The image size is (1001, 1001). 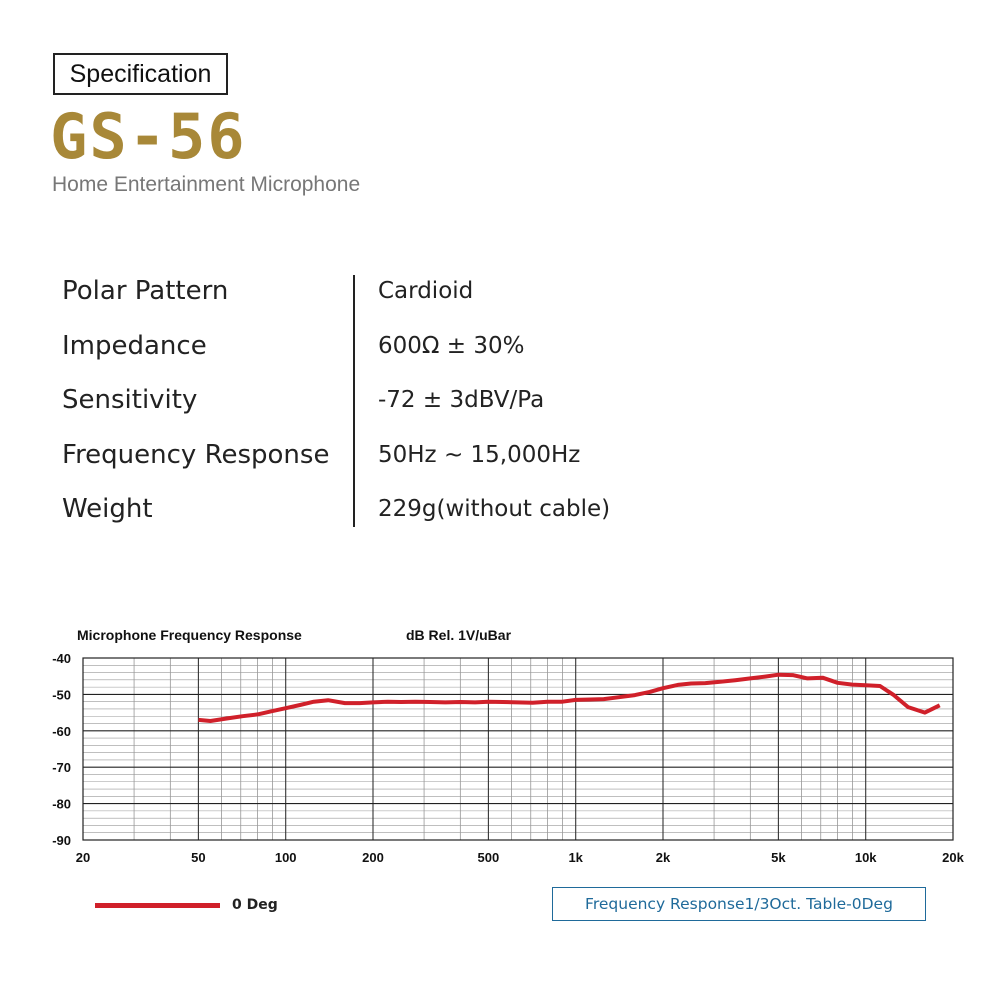 I want to click on x-tick-label: 200, so click(x=373, y=857).